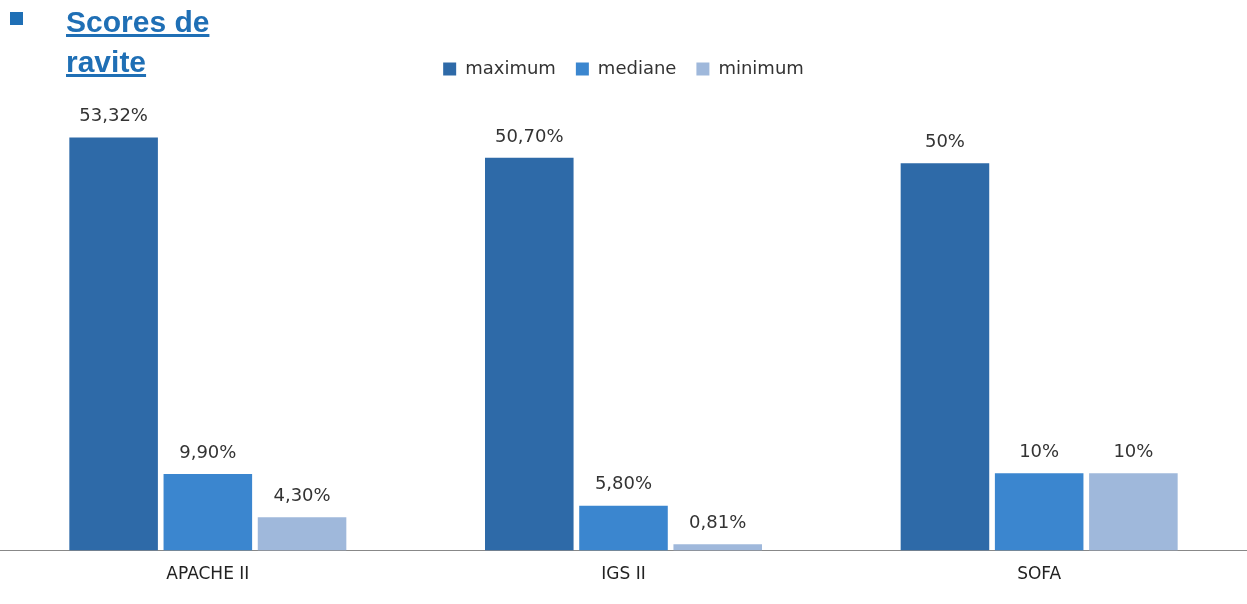 The image size is (1247, 604). Describe the element at coordinates (637, 67) in the screenshot. I see `legend-label: mediane` at that location.